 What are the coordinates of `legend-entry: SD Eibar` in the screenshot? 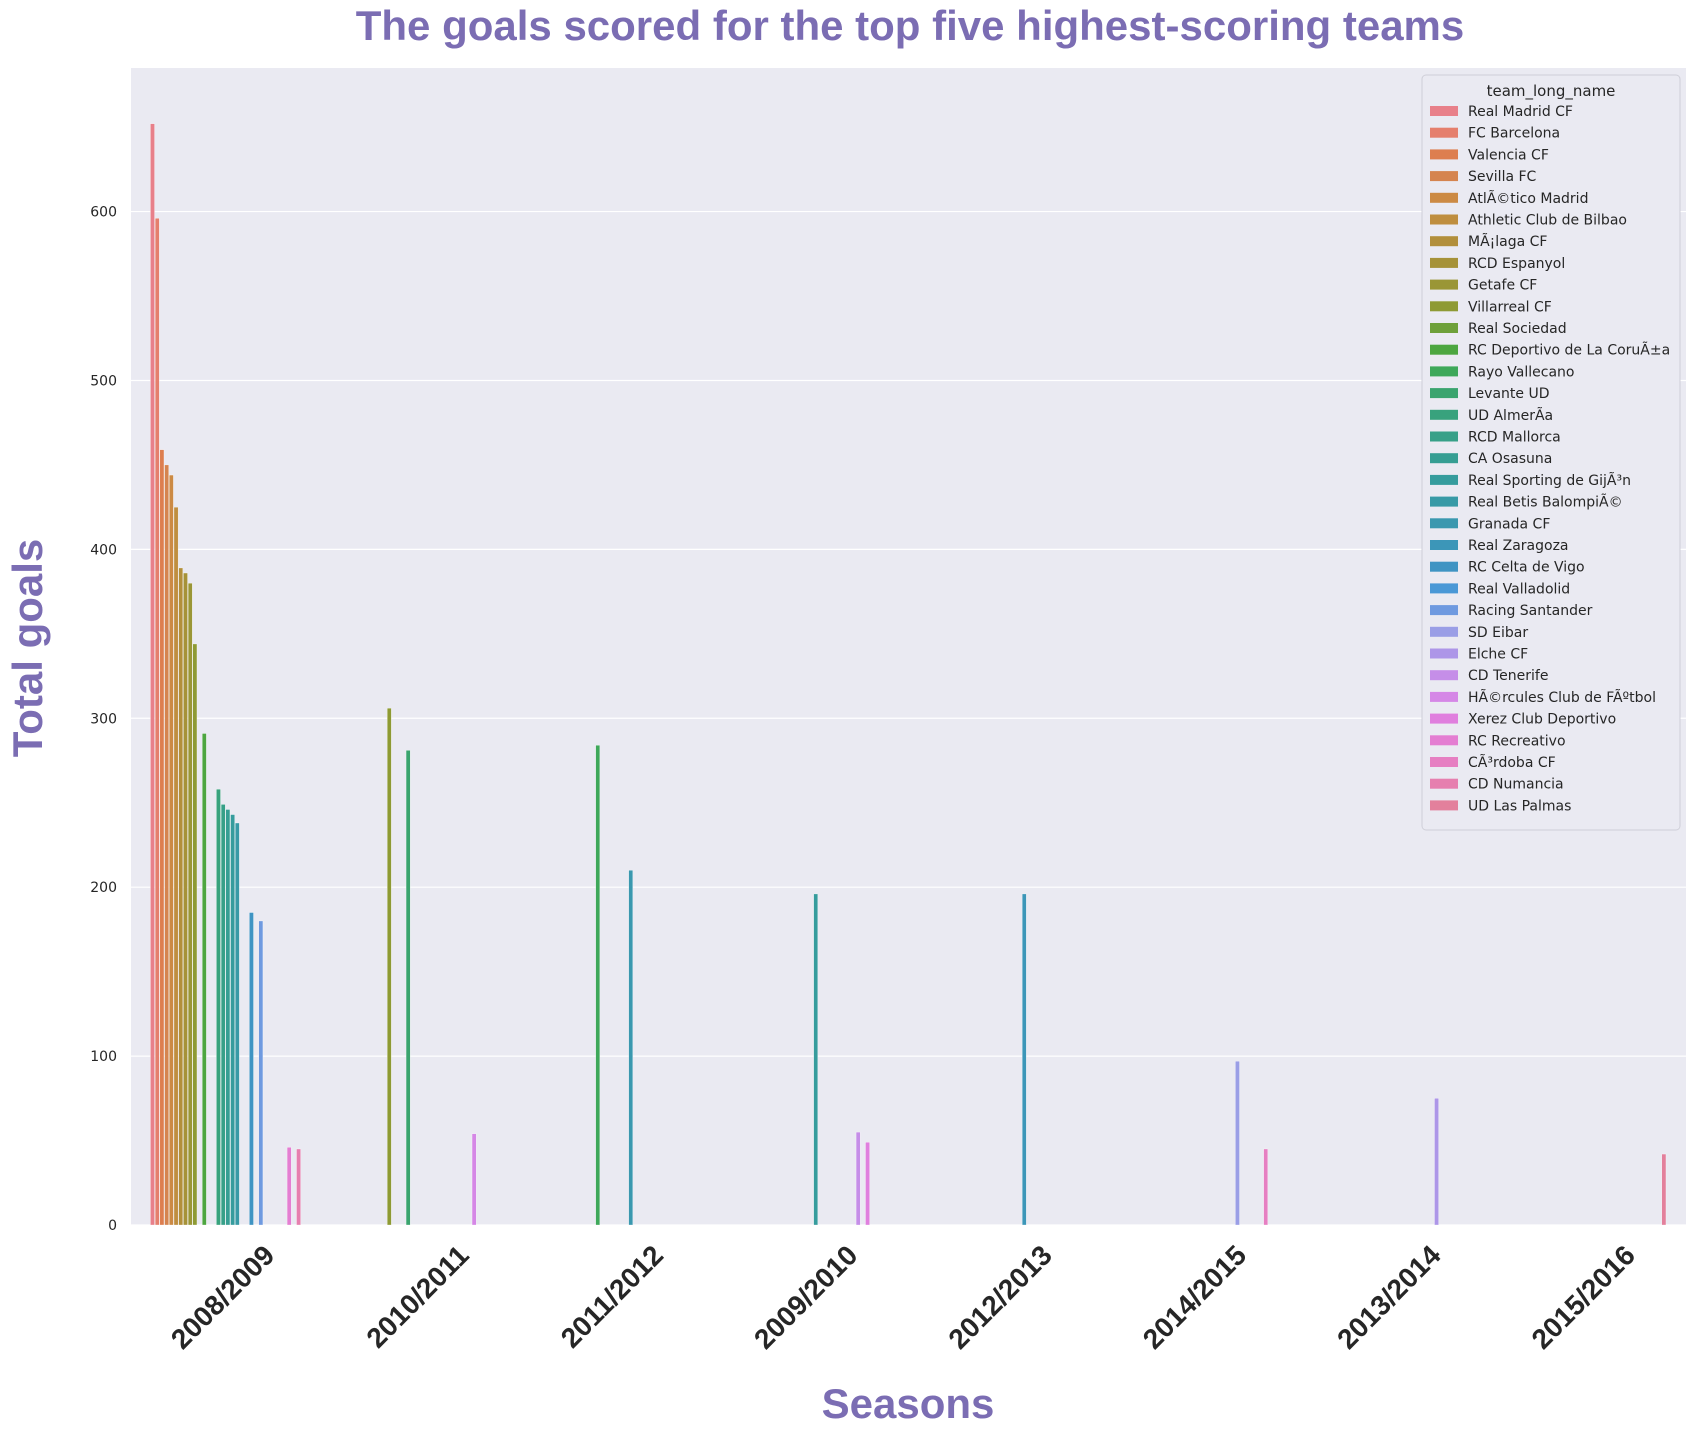 It's located at (1498, 633).